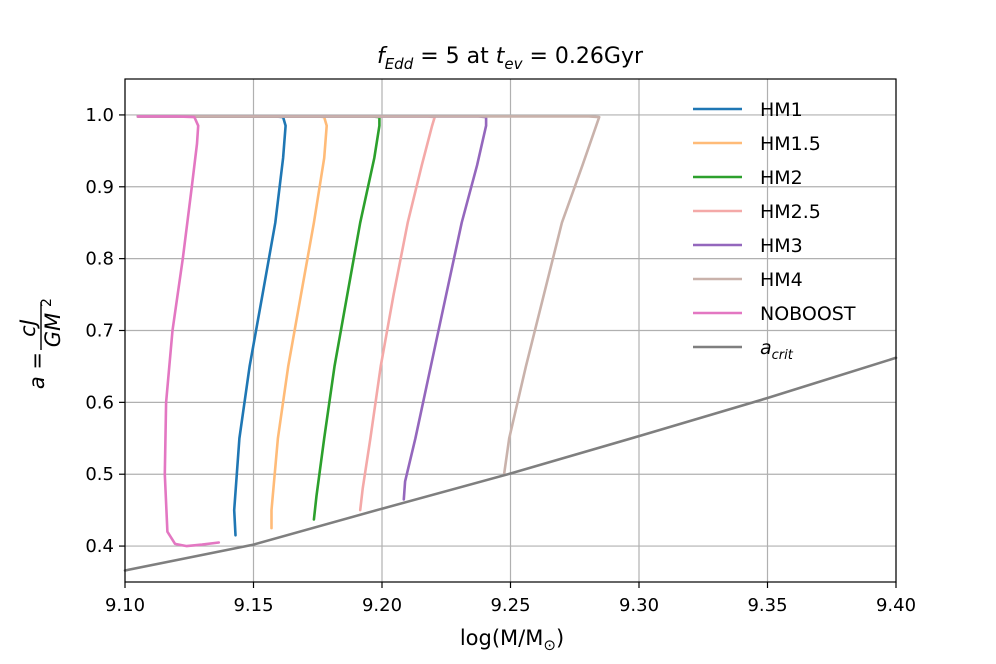 The image size is (996, 664). What do you see at coordinates (99, 331) in the screenshot?
I see `y-tick-label: 0.7` at bounding box center [99, 331].